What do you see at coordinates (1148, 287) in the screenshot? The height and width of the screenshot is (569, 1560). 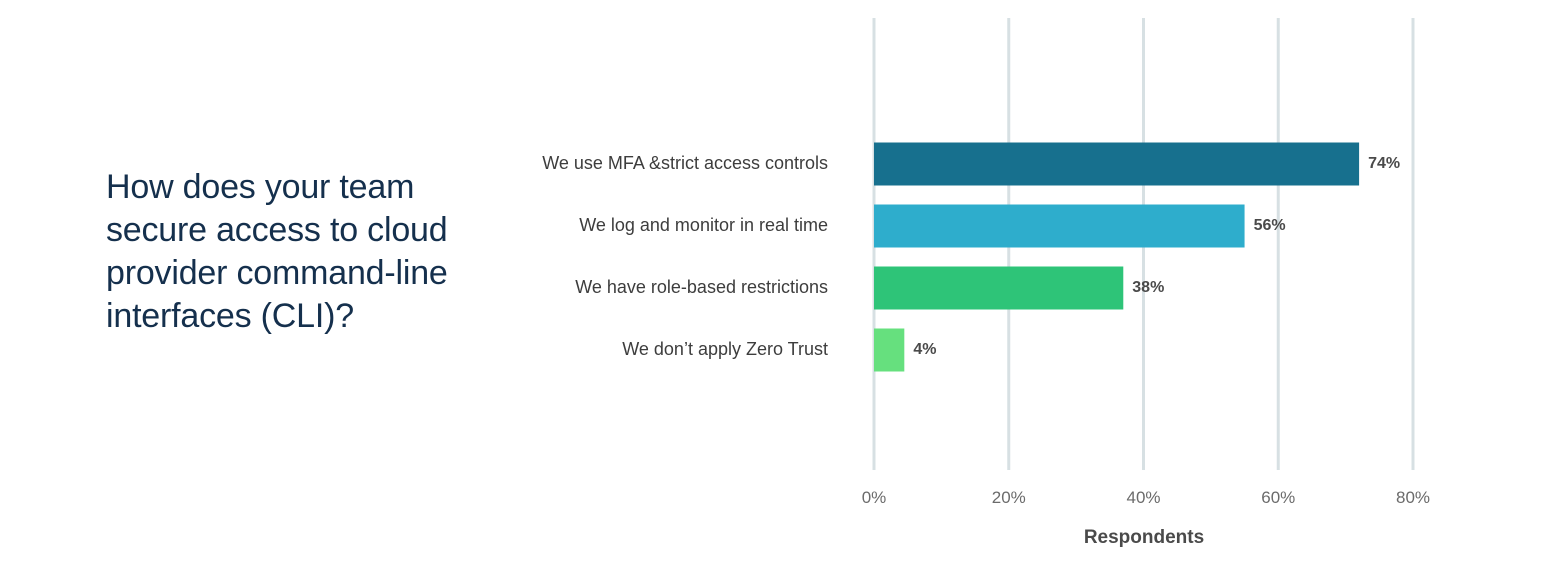 I see `data-label: 38%` at bounding box center [1148, 287].